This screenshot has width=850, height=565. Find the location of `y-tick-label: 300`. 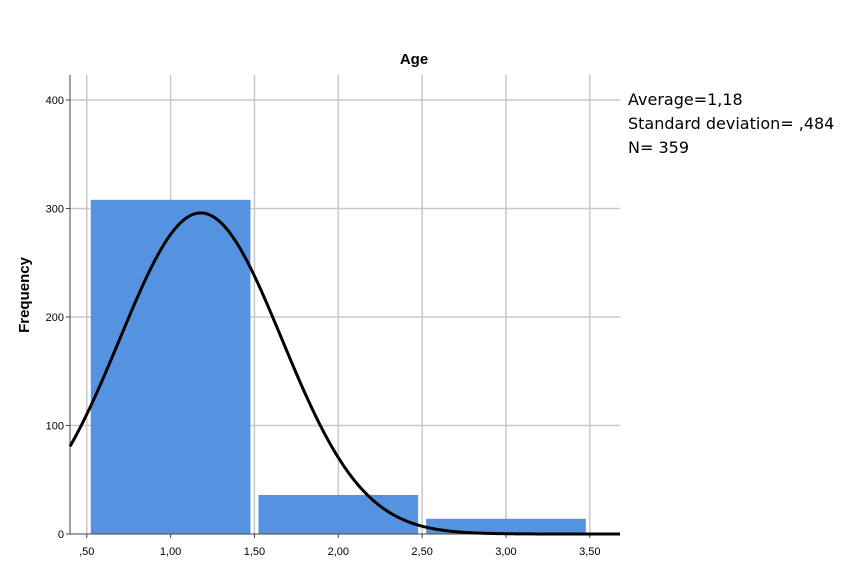

y-tick-label: 300 is located at coordinates (55, 210).